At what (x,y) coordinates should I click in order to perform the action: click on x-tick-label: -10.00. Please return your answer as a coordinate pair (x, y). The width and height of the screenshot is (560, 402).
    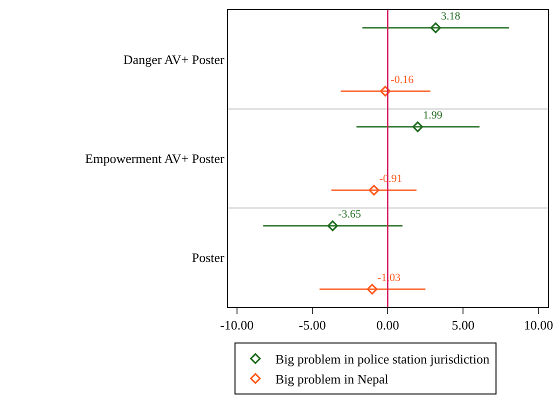
    Looking at the image, I should click on (237, 325).